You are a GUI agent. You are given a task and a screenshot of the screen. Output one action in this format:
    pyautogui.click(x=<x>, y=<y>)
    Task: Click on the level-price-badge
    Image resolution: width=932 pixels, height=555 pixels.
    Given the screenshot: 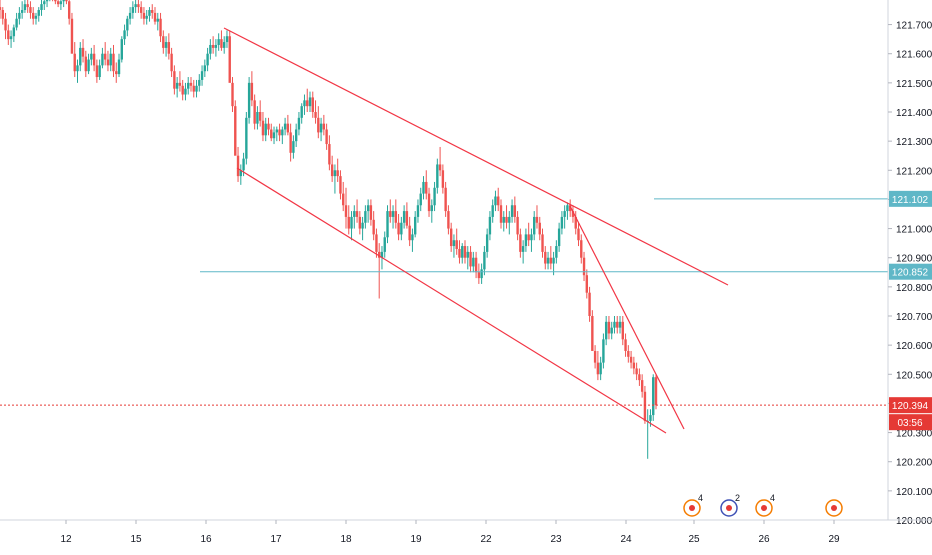 What is the action you would take?
    pyautogui.click(x=910, y=271)
    